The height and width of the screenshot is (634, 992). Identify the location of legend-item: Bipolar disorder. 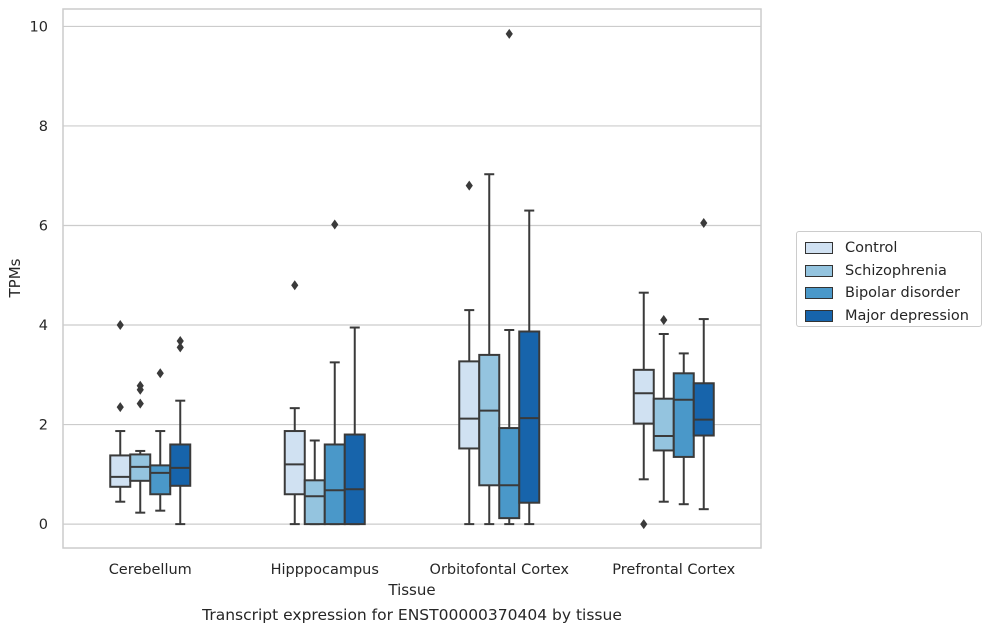
(882, 293).